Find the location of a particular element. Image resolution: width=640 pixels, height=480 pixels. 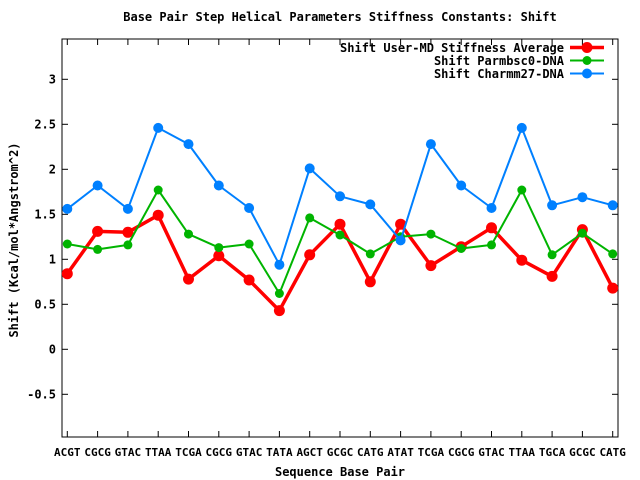

y-tick-label: 3 is located at coordinates (52, 79).